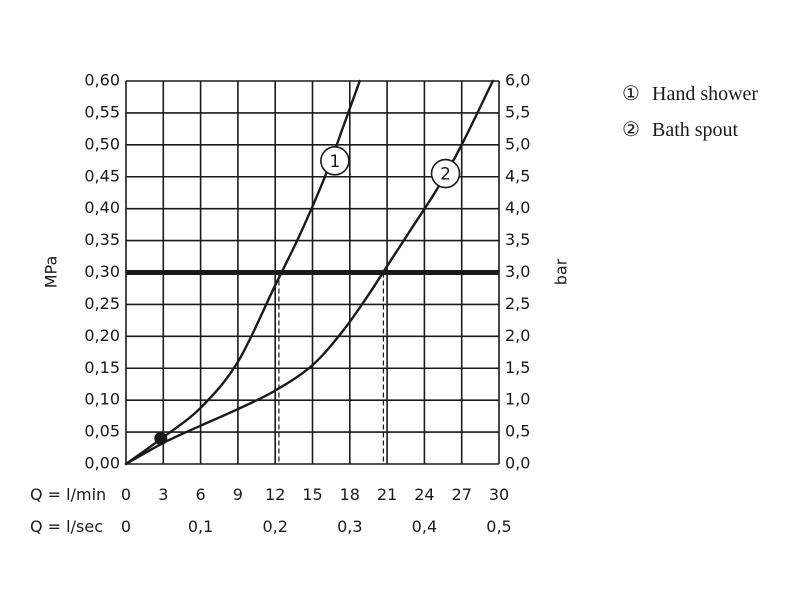  I want to click on y-tick-label-right: 3,0, so click(517, 271).